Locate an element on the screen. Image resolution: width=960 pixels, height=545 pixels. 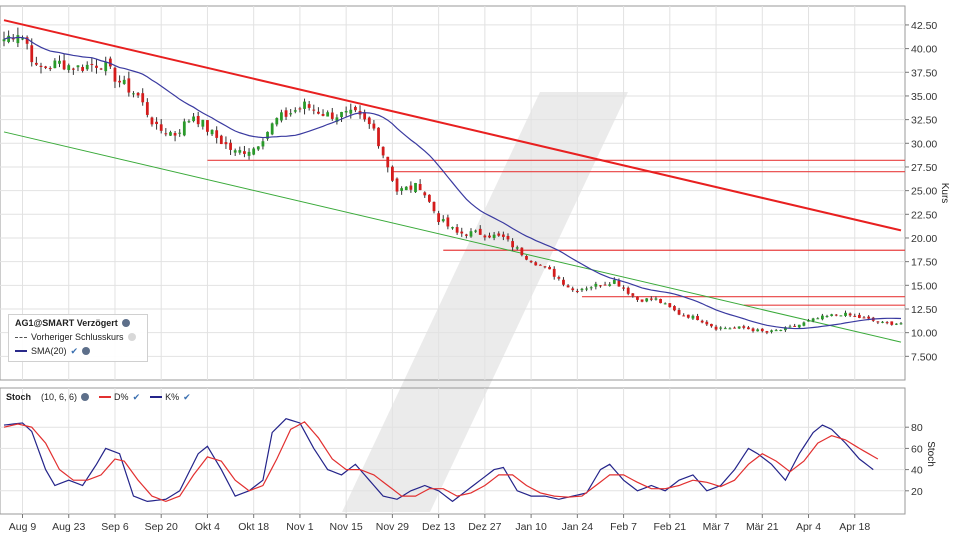
legend-prev-close-row: Vorheriger Schlusskurs is located at coordinates (78, 337).